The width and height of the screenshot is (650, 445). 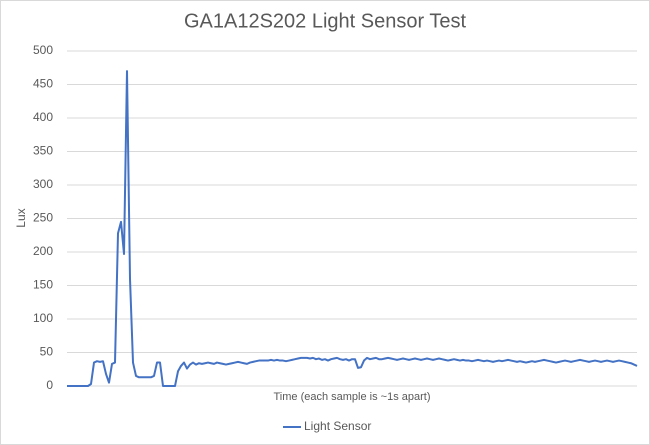 I want to click on y-tick-label: 0, so click(x=49, y=385).